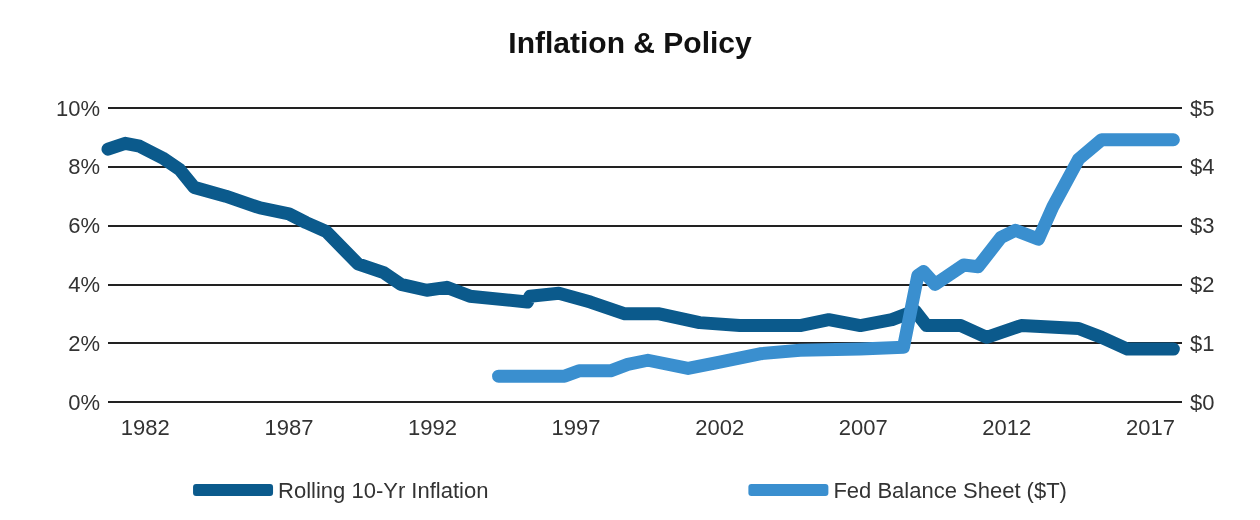 Image resolution: width=1260 pixels, height=520 pixels. Describe the element at coordinates (84, 284) in the screenshot. I see `y-tick-label: 4%` at that location.